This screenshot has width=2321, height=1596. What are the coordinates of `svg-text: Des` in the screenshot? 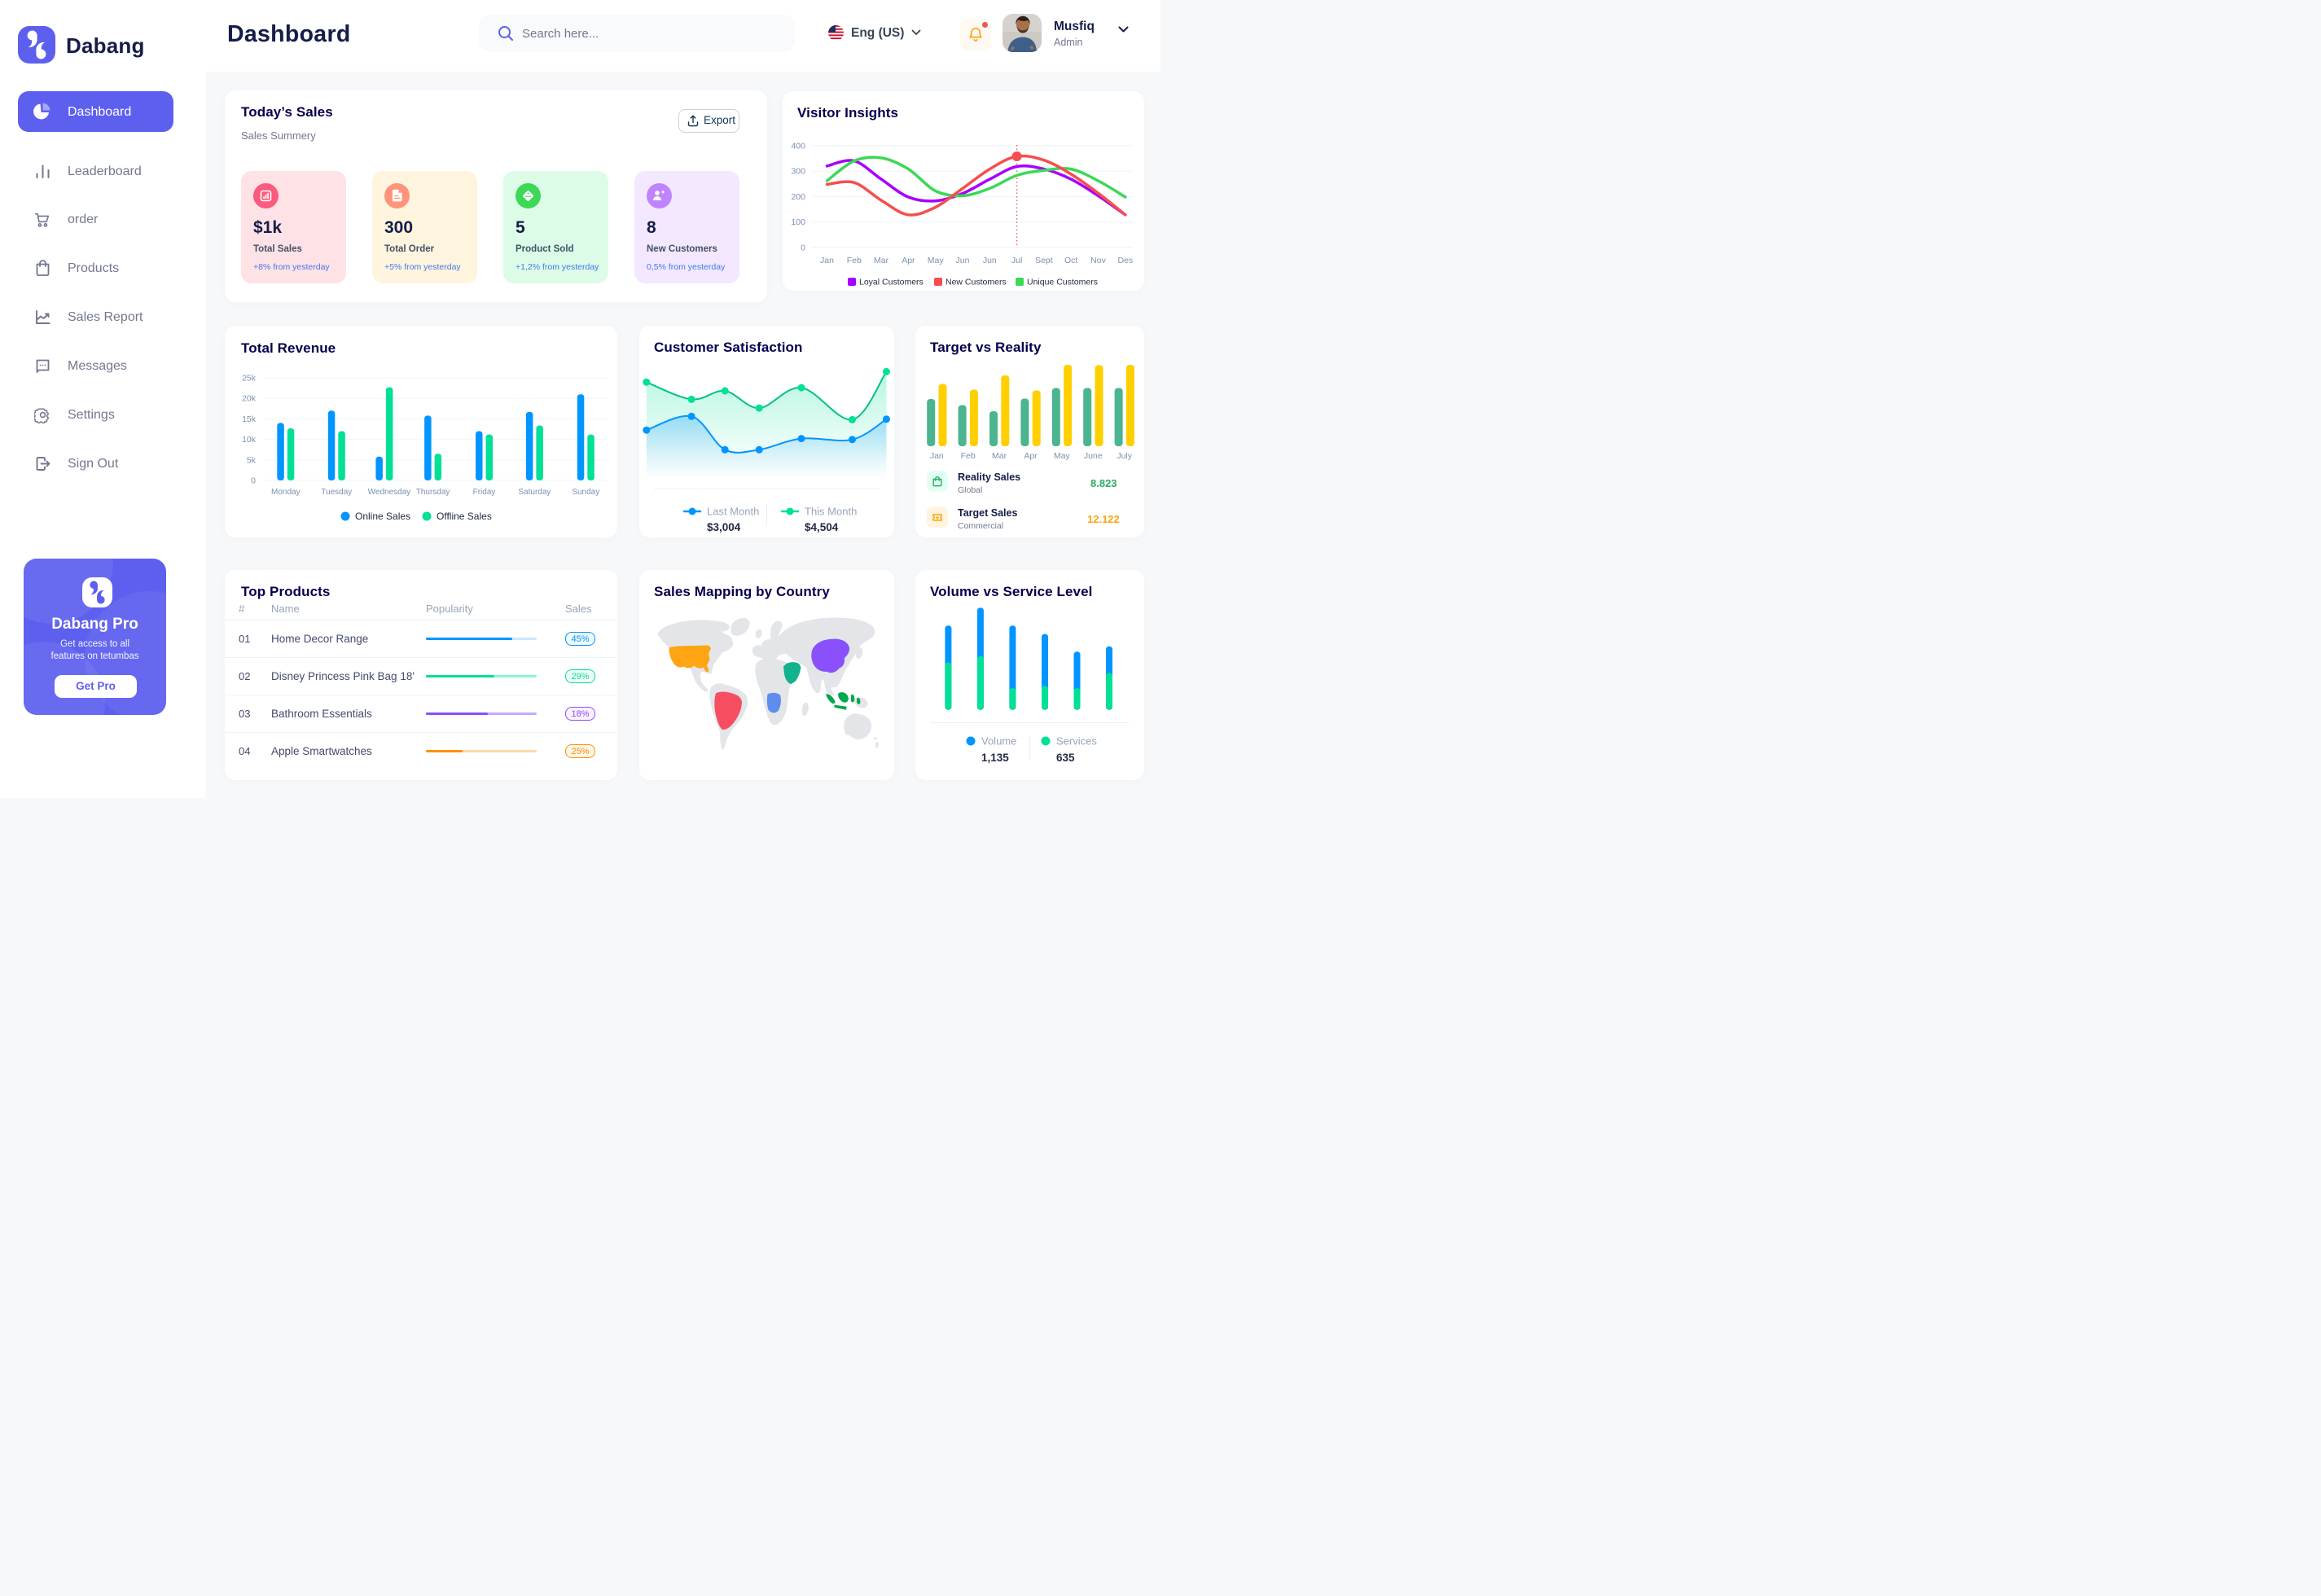 It's located at (1125, 260).